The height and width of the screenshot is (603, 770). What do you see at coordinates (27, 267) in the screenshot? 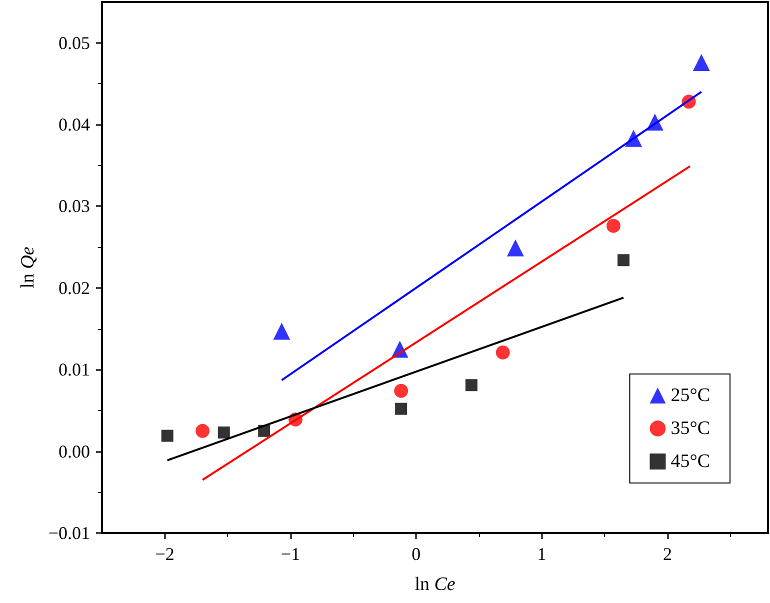
I see `y-axis-title: ln Qe` at bounding box center [27, 267].